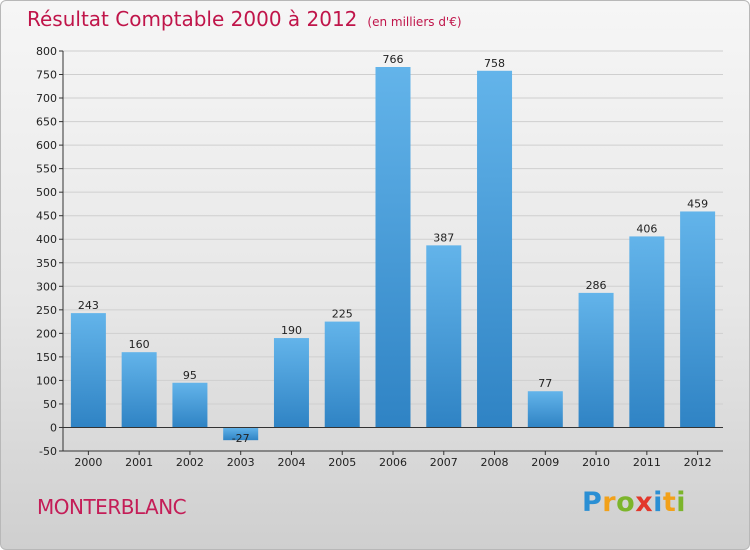 The width and height of the screenshot is (750, 550). I want to click on bar-2001, so click(139, 390).